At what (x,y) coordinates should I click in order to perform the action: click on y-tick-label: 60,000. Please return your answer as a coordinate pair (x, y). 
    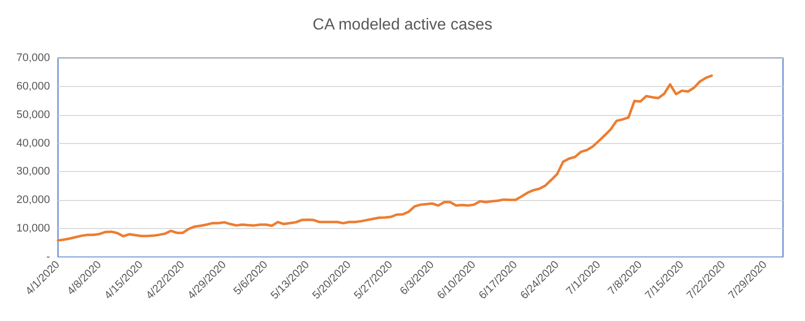
    Looking at the image, I should click on (33, 86).